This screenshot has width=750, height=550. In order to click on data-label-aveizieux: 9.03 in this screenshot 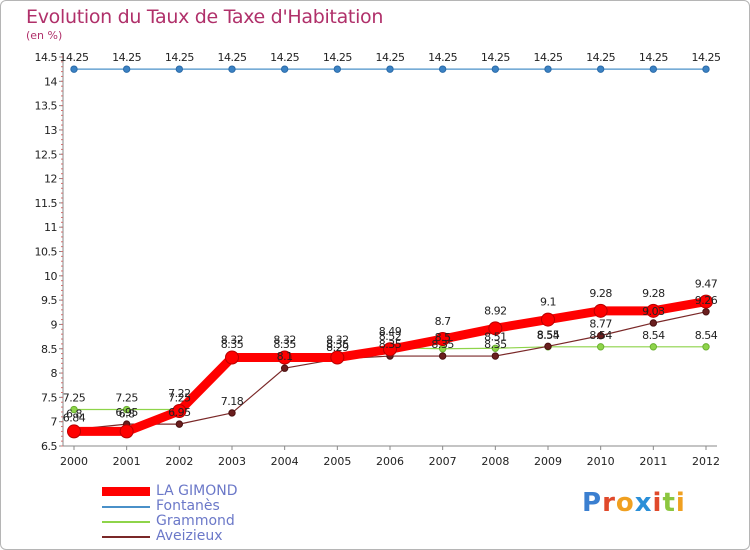, I will do `click(653, 311)`.